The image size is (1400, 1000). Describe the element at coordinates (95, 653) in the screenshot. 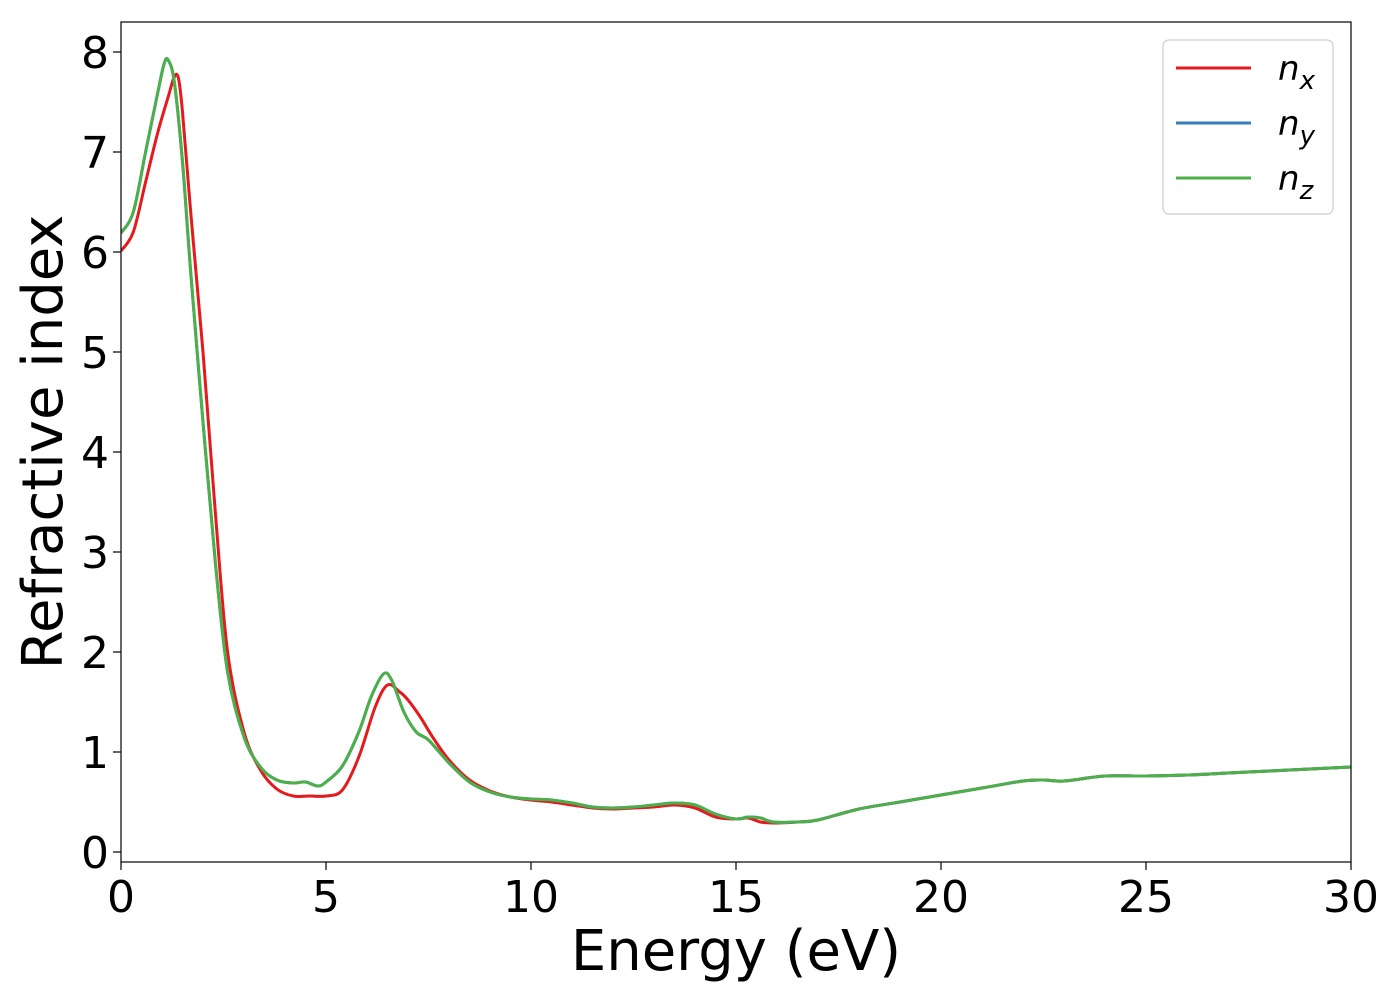

I see `y-tick-label: 2` at that location.